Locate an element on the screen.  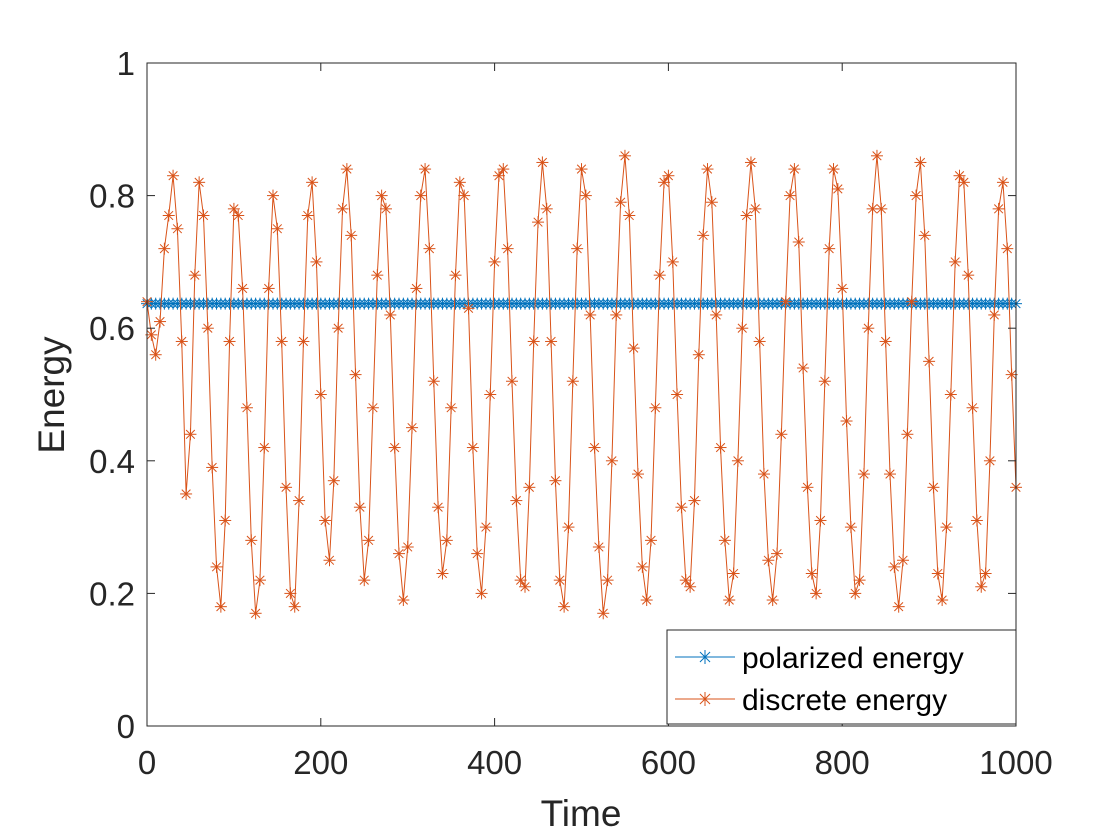
y-tick-label: 0 is located at coordinates (126, 726).